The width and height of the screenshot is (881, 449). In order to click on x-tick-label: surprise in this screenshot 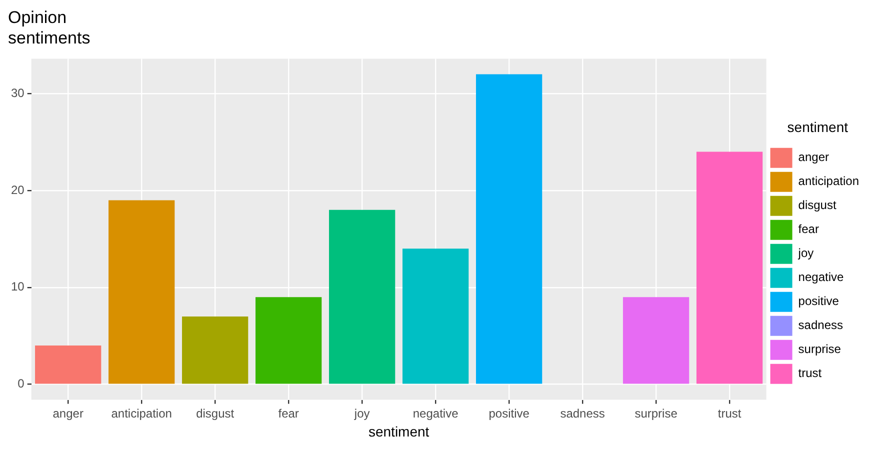, I will do `click(656, 413)`.